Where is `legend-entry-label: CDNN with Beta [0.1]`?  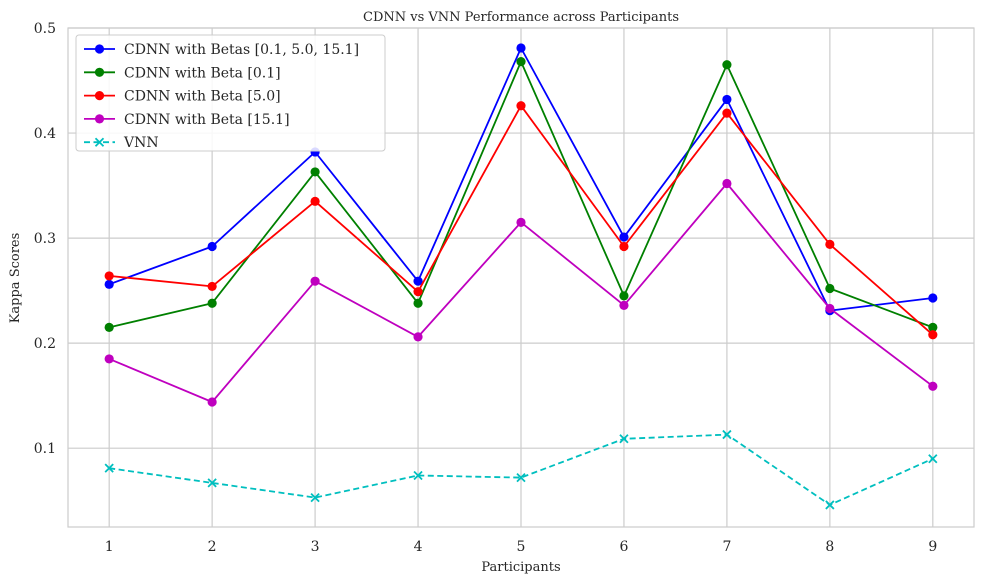 legend-entry-label: CDNN with Beta [0.1] is located at coordinates (202, 73).